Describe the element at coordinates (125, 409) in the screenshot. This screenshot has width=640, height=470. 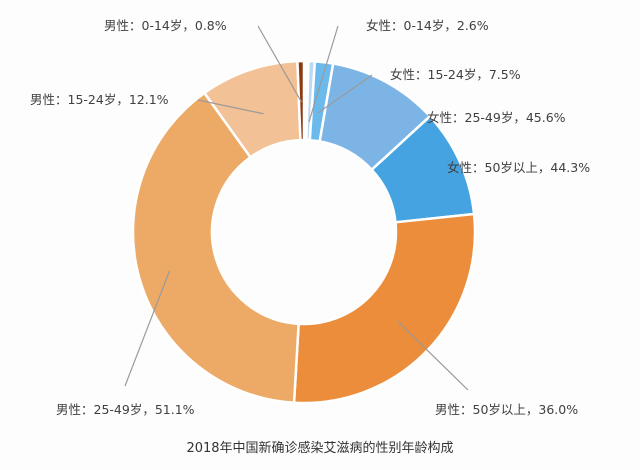
I see `label-male-25-49: 男性：25-49岁，51.1%` at that location.